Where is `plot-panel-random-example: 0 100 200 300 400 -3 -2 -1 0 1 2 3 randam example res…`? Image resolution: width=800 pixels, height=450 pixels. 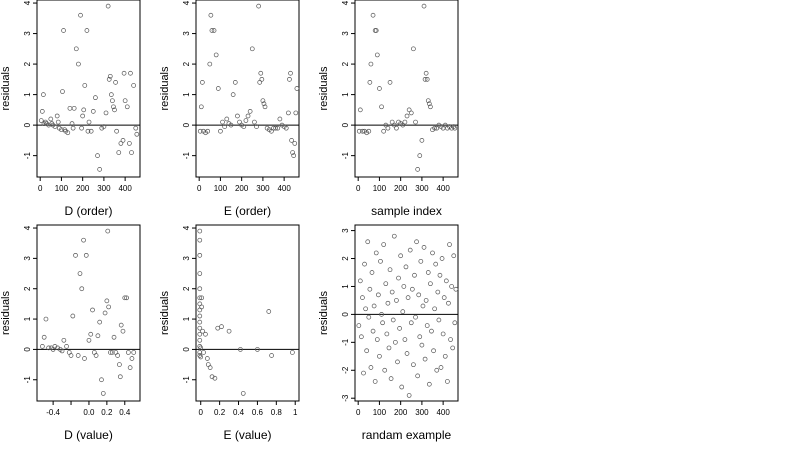 plot-panel-random-example: 0 100 200 300 400 -3 -2 -1 0 1 2 3 randam example res… is located at coordinates (388, 333).